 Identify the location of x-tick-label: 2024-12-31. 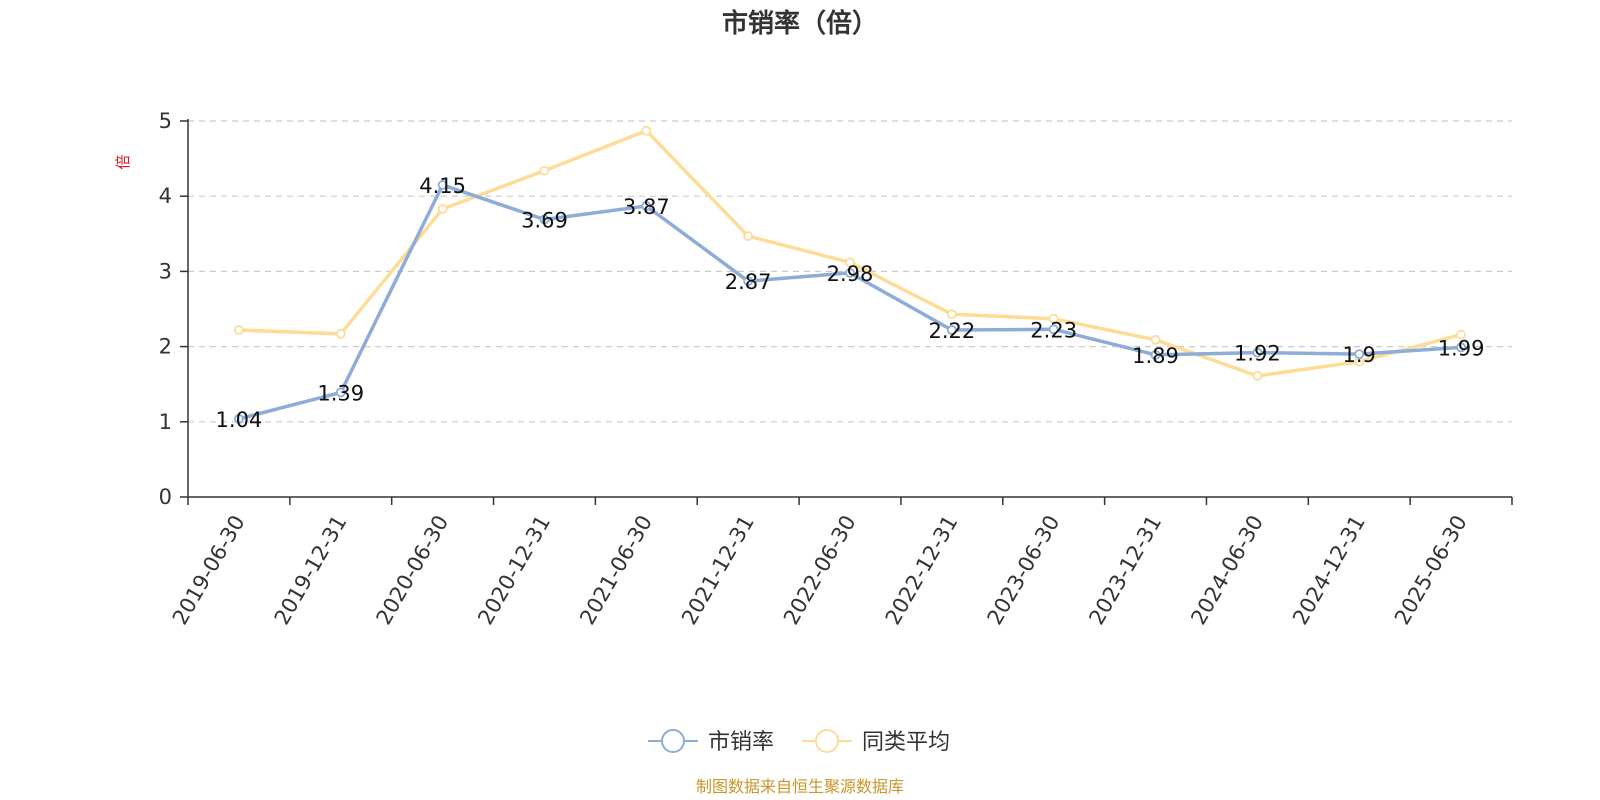
(1329, 570).